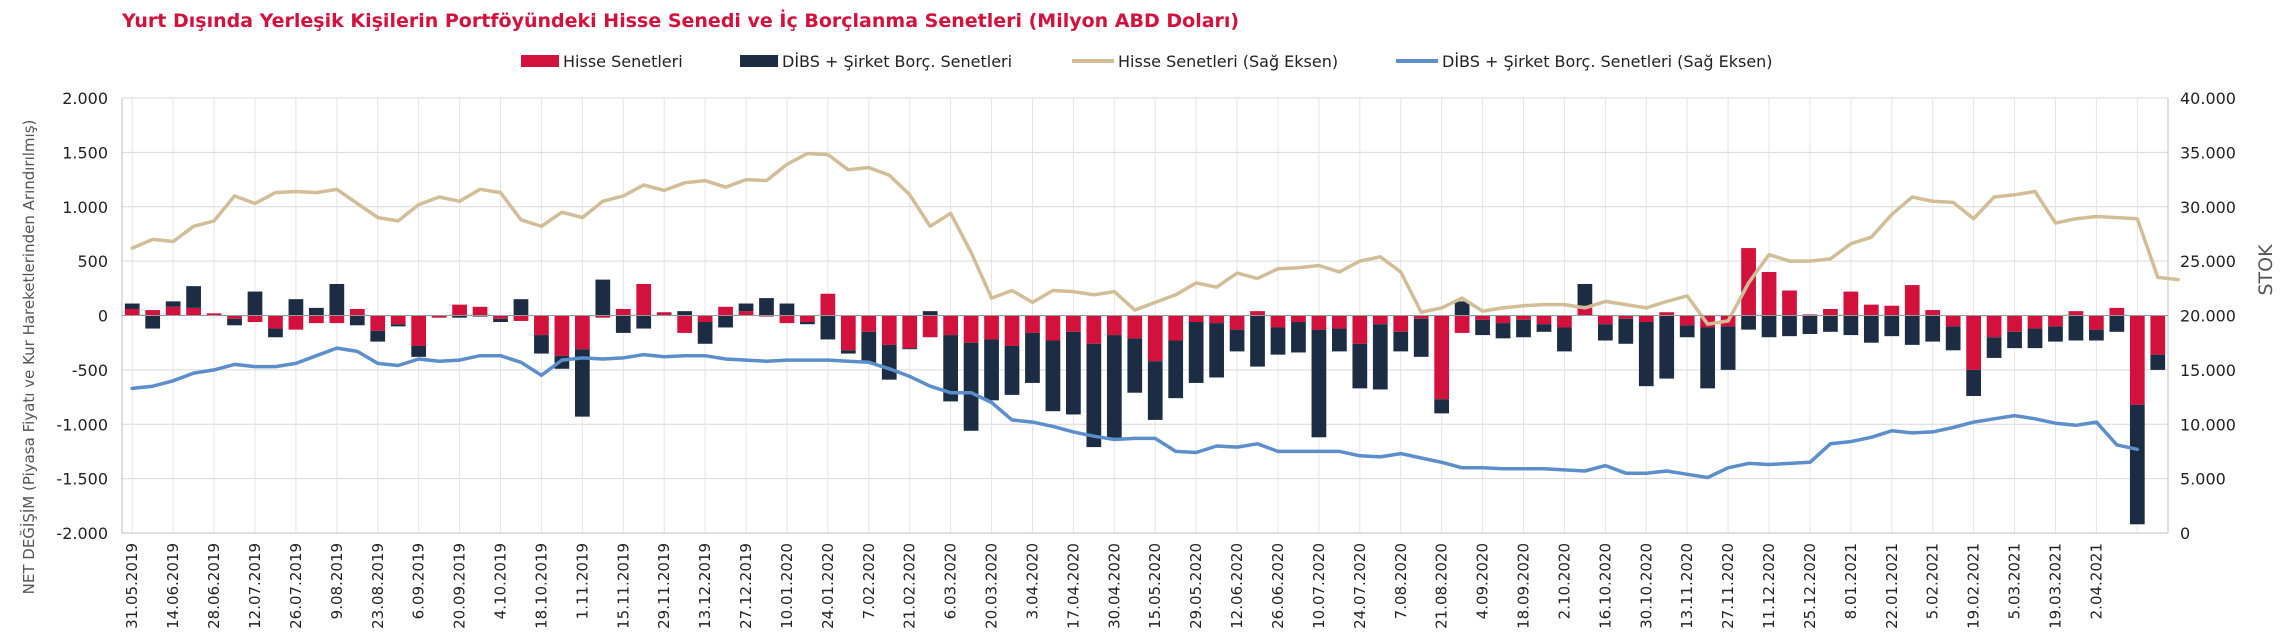 The image size is (2284, 637). I want to click on x-tick-label: 31.05.2019, so click(132, 586).